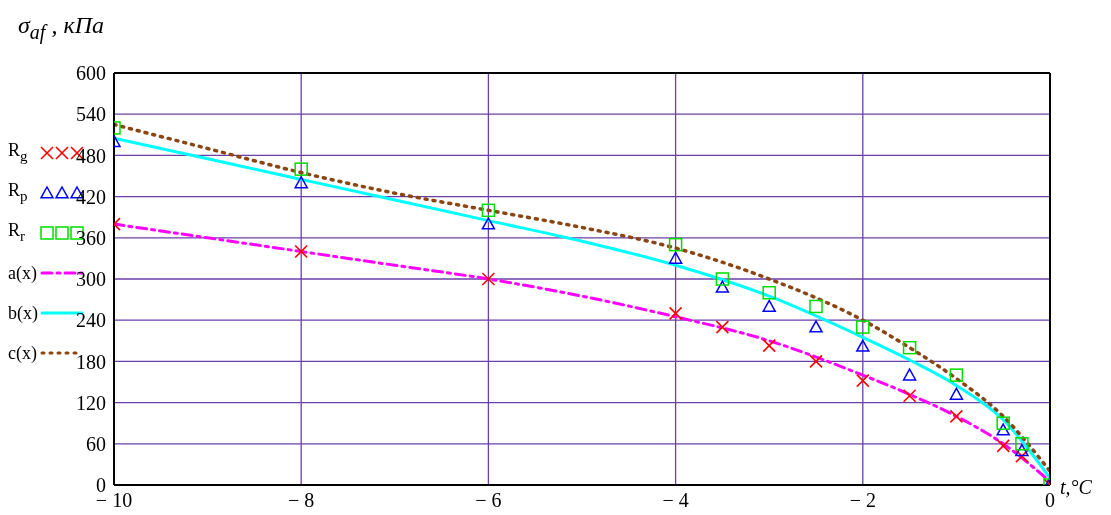 The image size is (1111, 515). What do you see at coordinates (23, 313) in the screenshot?
I see `legend-label: b(x)` at bounding box center [23, 313].